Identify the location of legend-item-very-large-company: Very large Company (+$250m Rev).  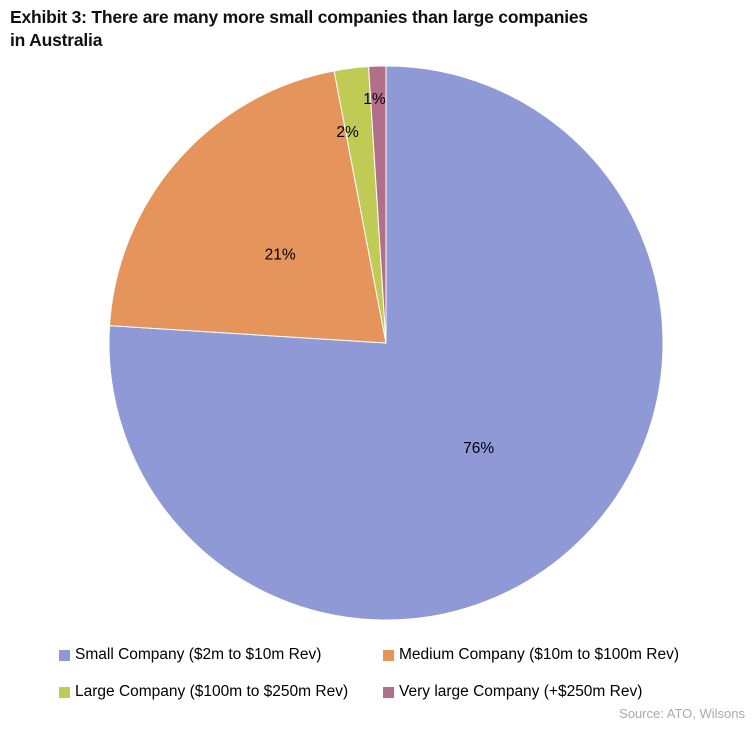
(512, 692).